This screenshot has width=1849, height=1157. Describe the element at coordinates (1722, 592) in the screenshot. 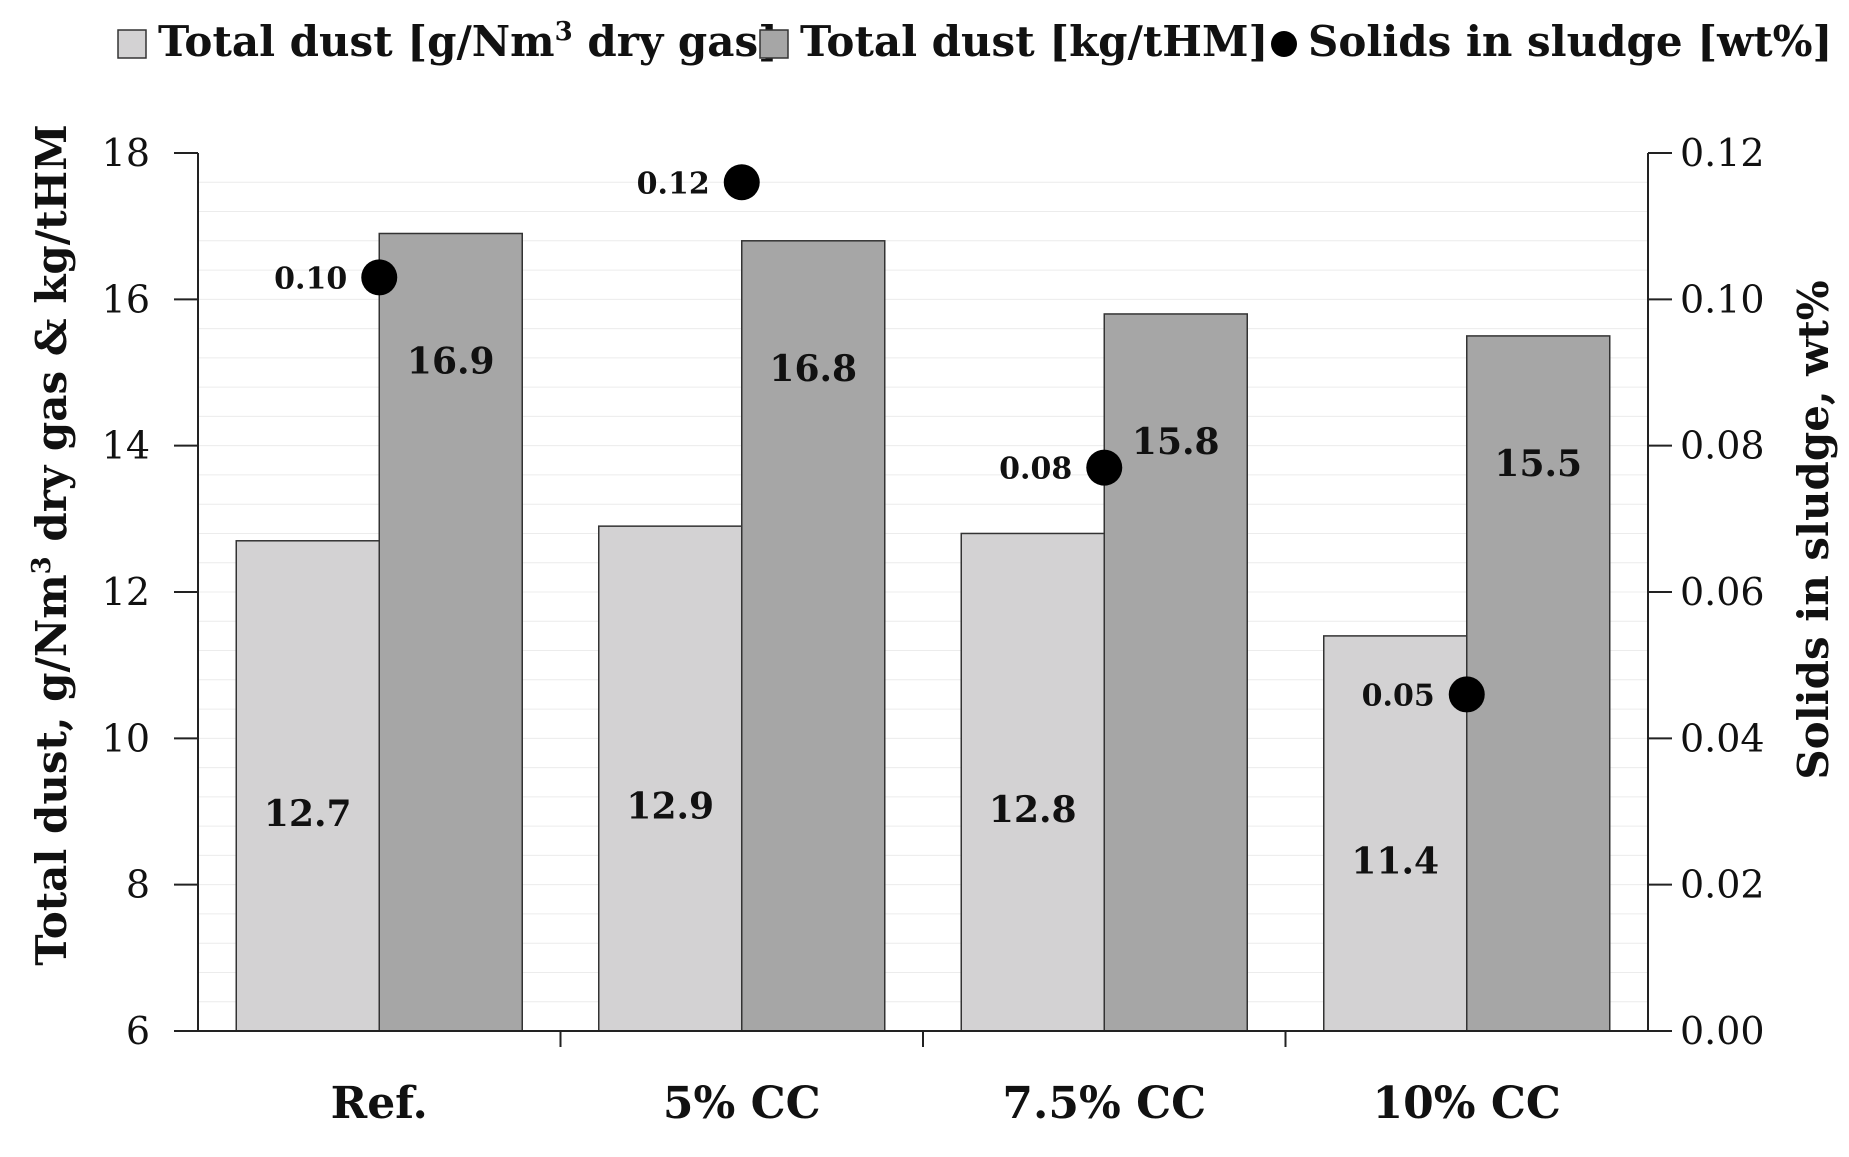

I see `right-tick-label: 0.06` at that location.